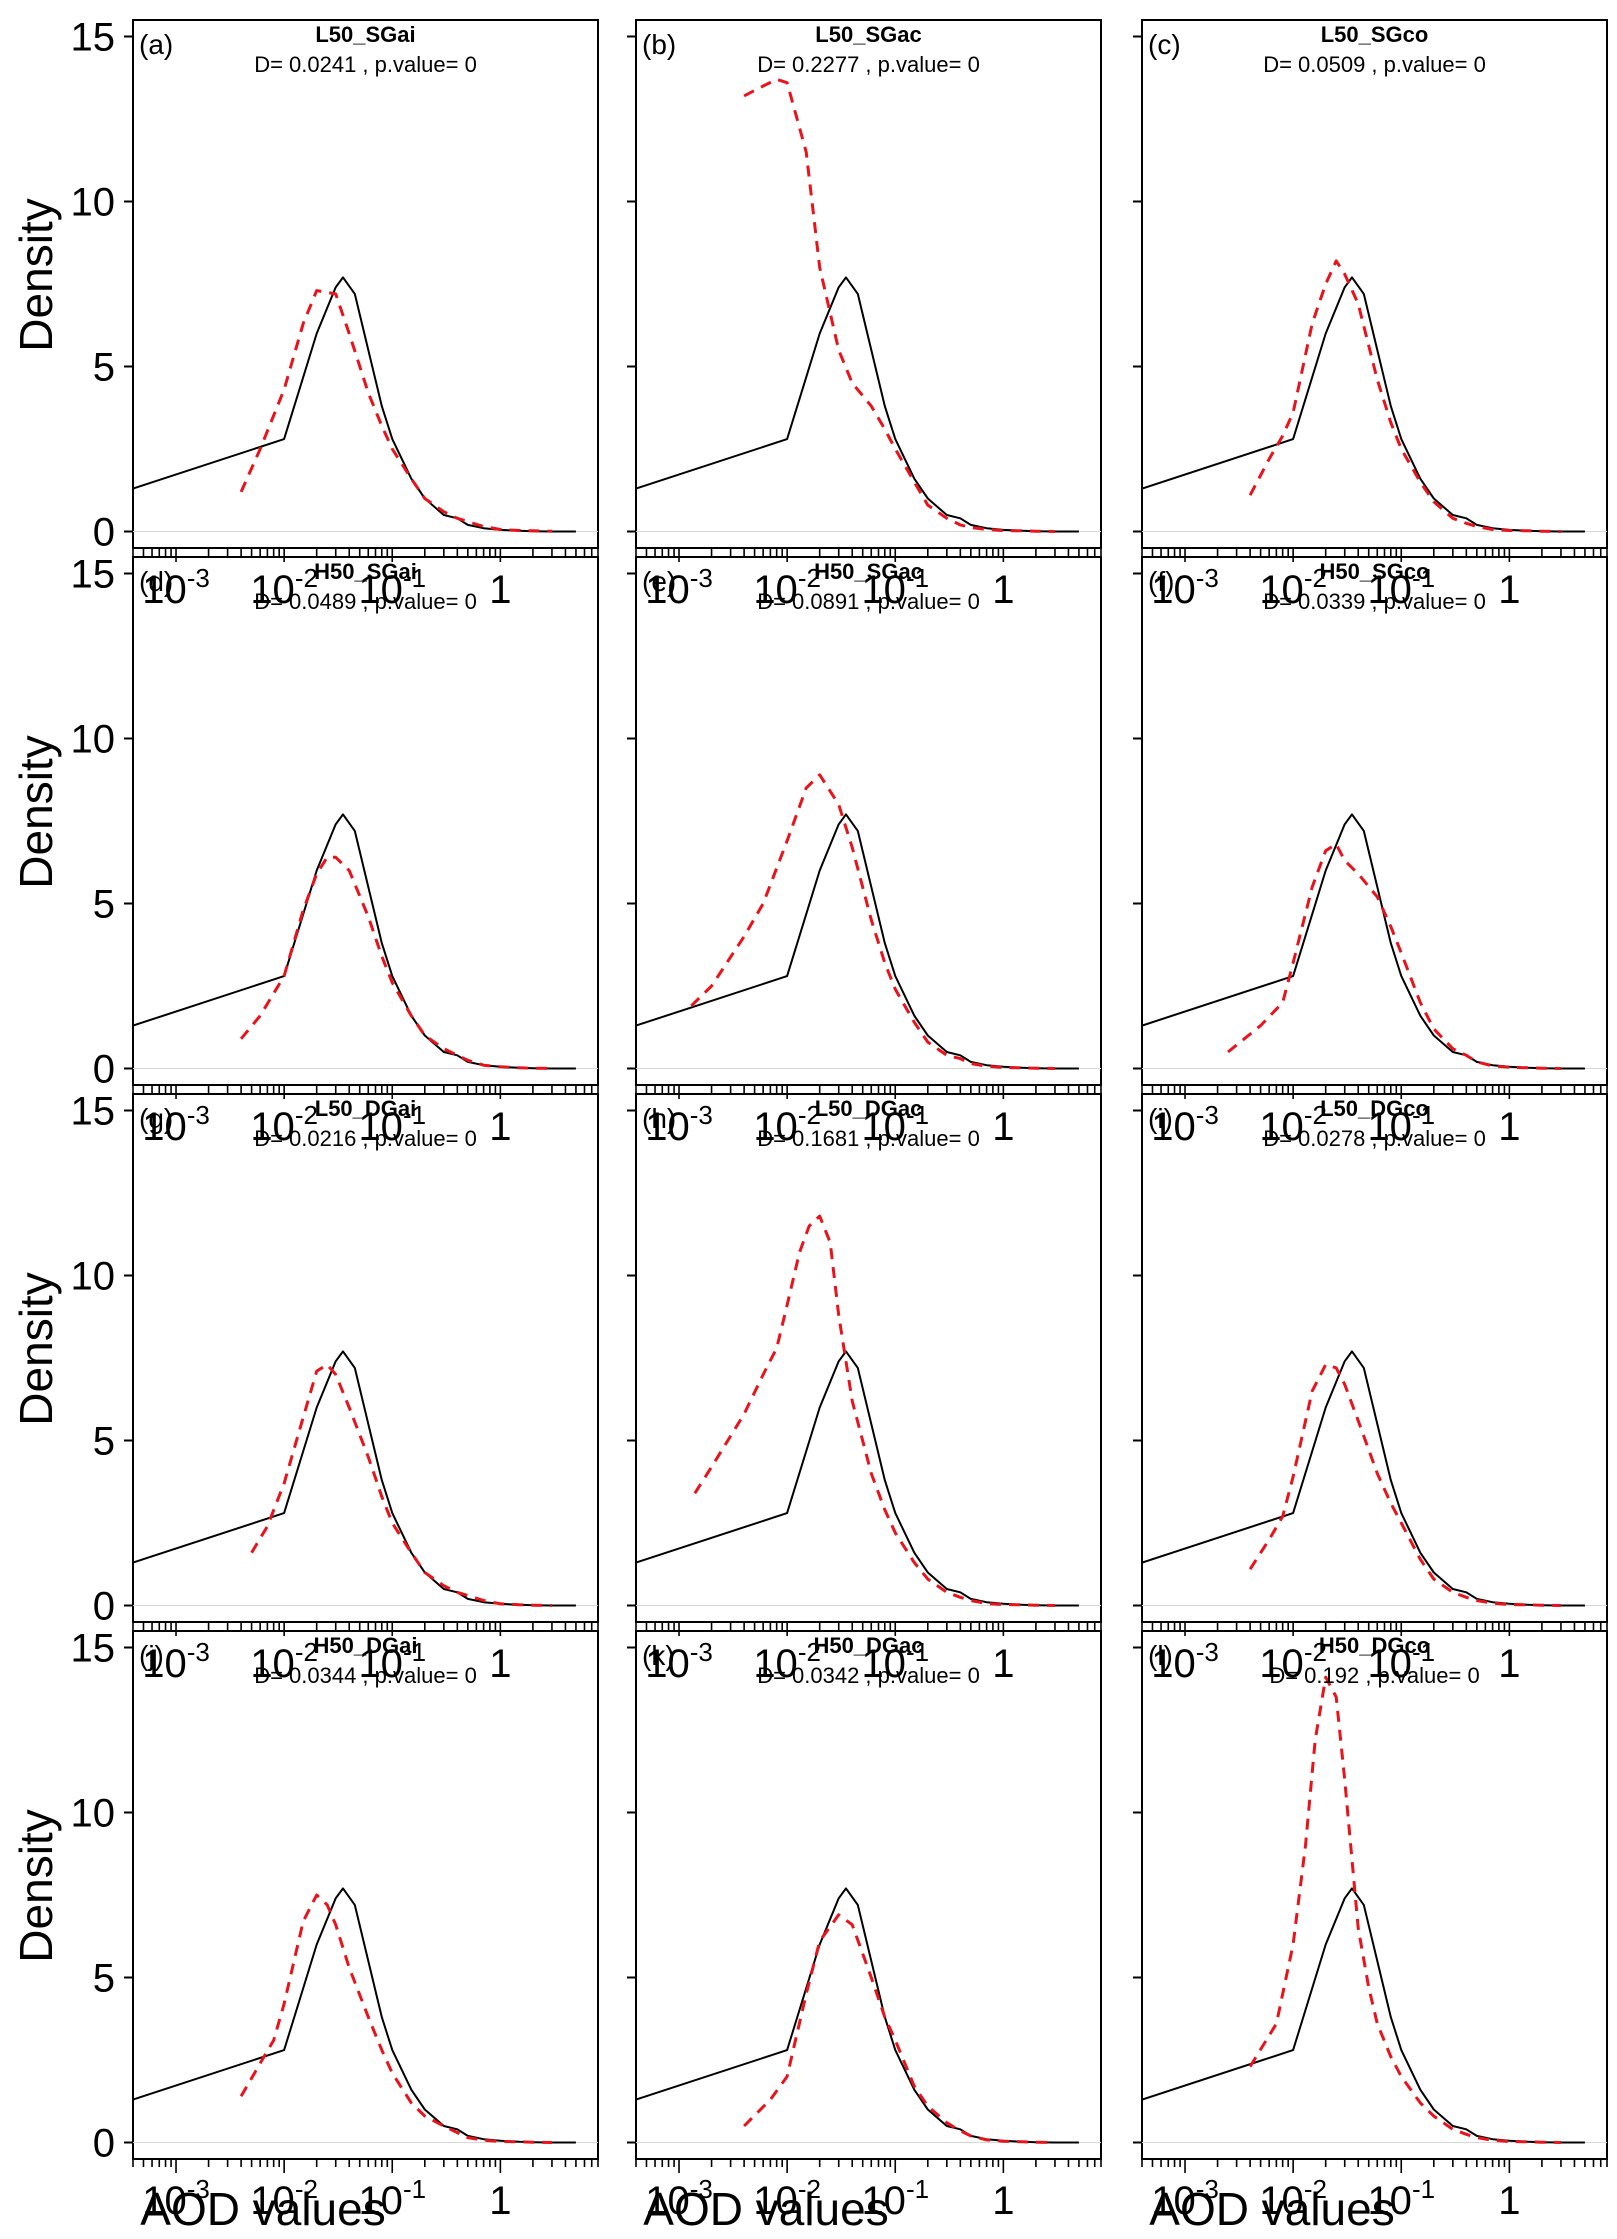  Describe the element at coordinates (658, 1655) in the screenshot. I see `panel-label: (k)` at that location.